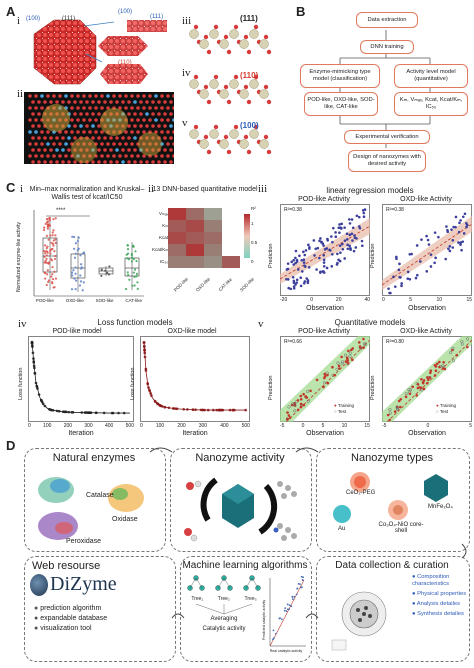 Image resolution: width=474 pixels, height=668 pixels. What do you see at coordinates (195, 379) in the screenshot?
I see `c-iv-right-plot` at bounding box center [195, 379].